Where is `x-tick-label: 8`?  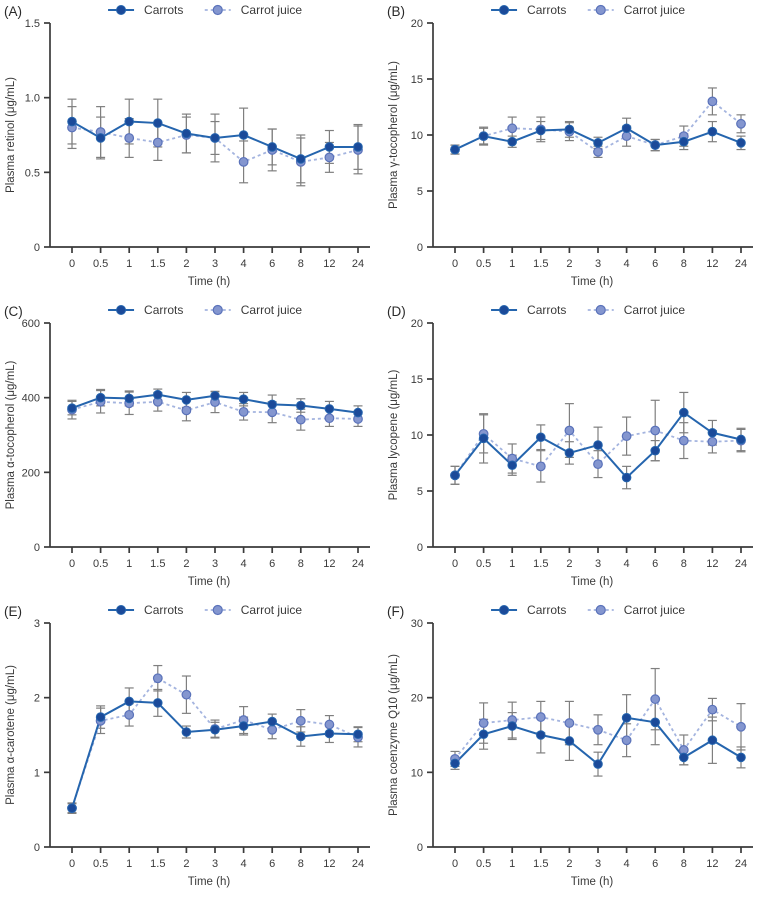 x-tick-label: 8 is located at coordinates (301, 264).